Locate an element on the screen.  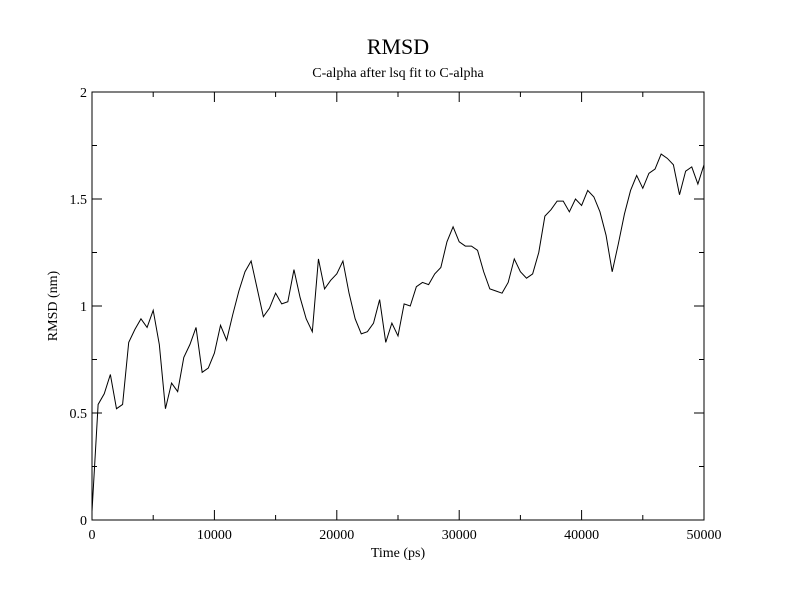
y-tick-label: 1 is located at coordinates (83, 307).